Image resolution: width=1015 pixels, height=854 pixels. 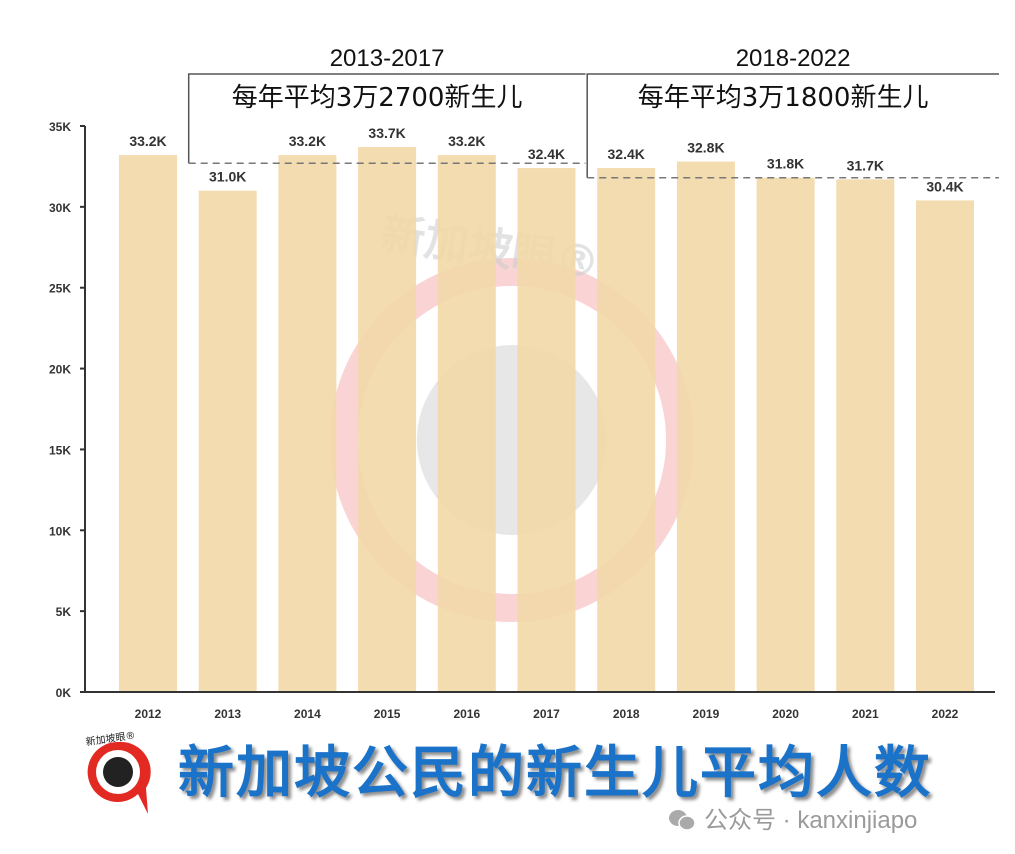 I want to click on y-tick-label: 20K, so click(x=60, y=370).